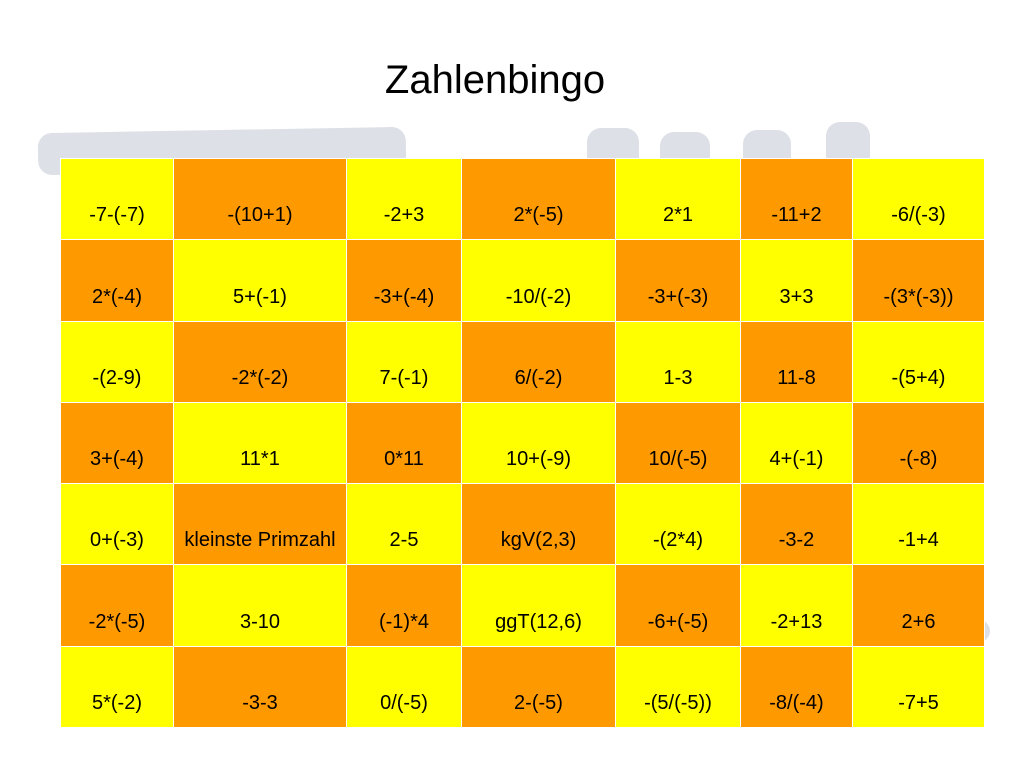 This screenshot has height=768, width=1024. I want to click on bingo-cell: 2*(-4), so click(117, 280).